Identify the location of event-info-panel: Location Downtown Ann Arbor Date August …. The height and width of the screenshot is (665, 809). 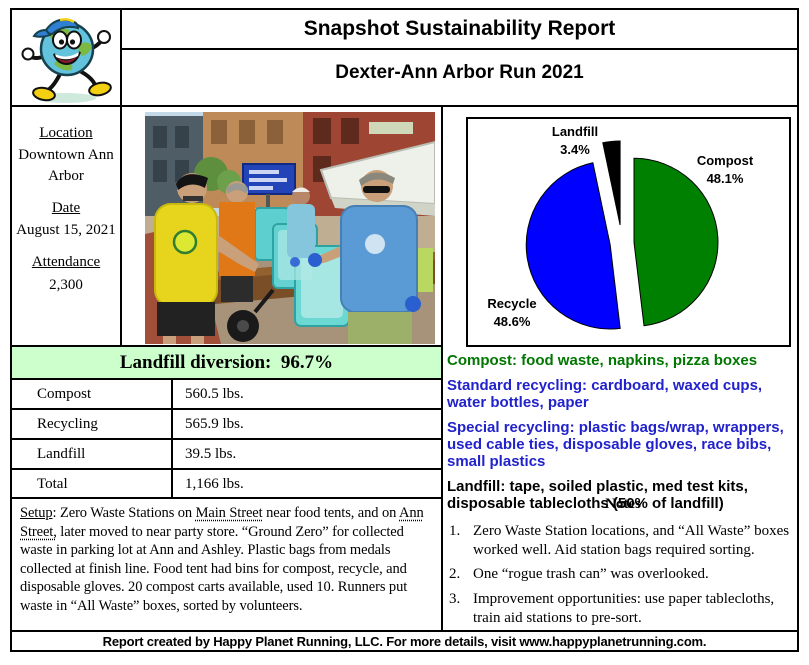
(66, 226).